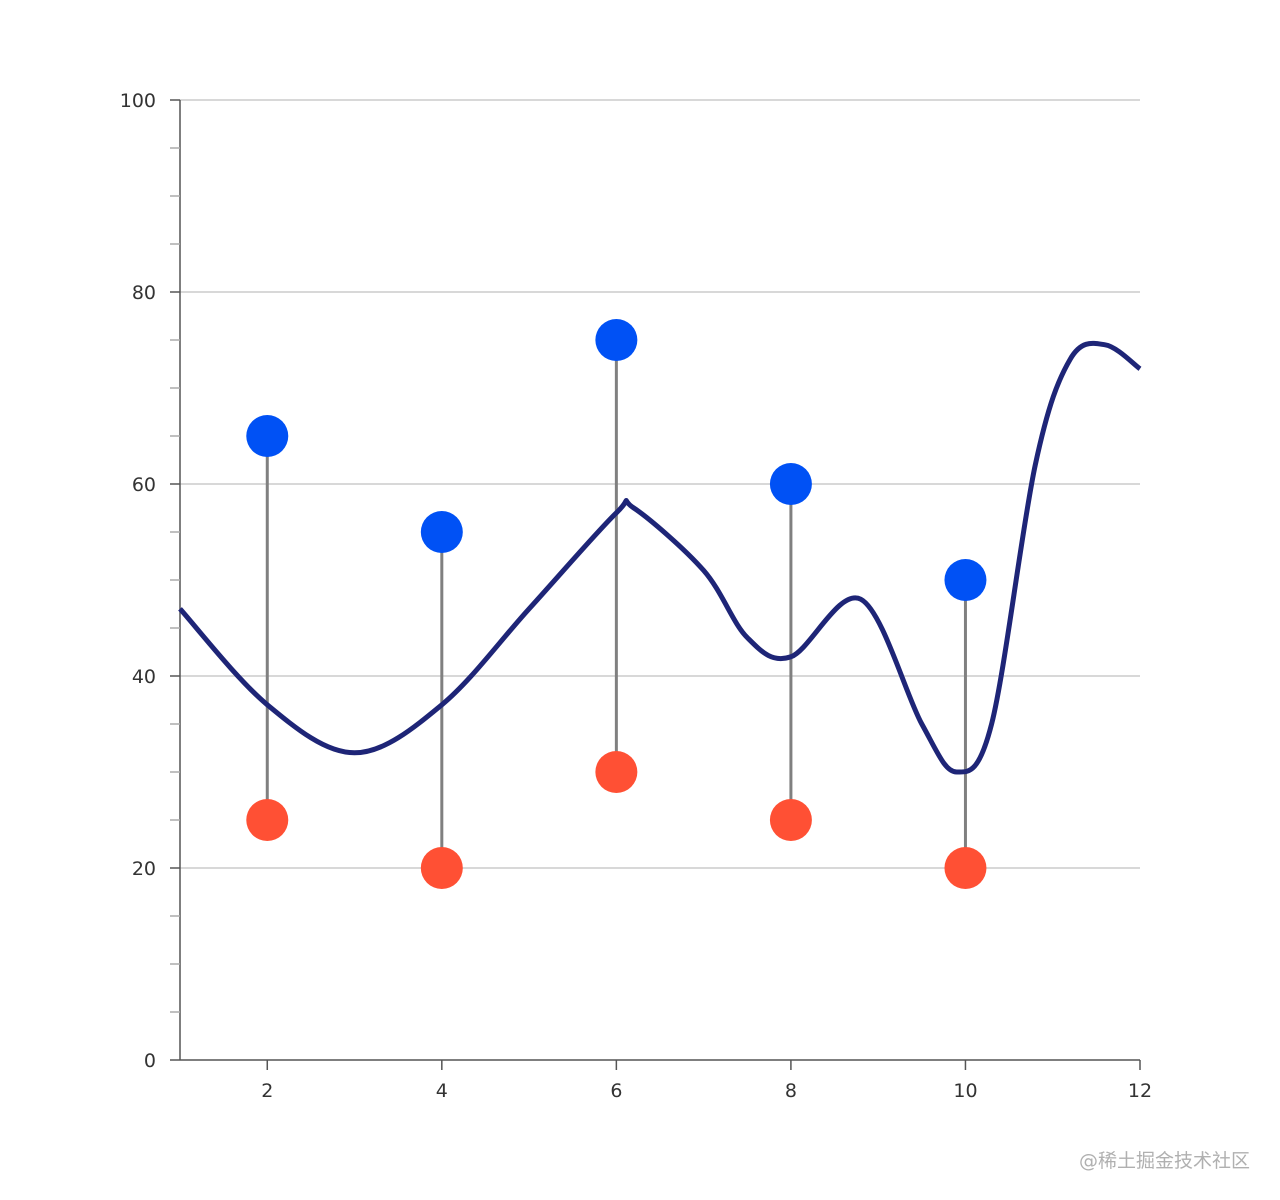 This screenshot has height=1200, width=1280. What do you see at coordinates (138, 101) in the screenshot?
I see `y-tick-label-100: 100` at bounding box center [138, 101].